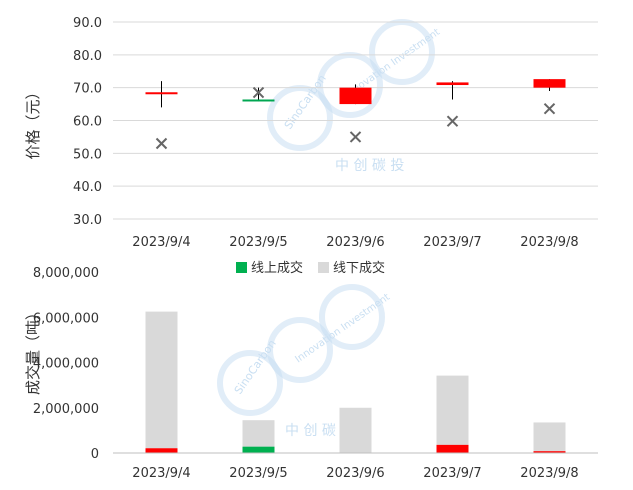  Describe the element at coordinates (33, 350) in the screenshot. I see `volume-y-axis-label: 成交量（吨）` at that location.